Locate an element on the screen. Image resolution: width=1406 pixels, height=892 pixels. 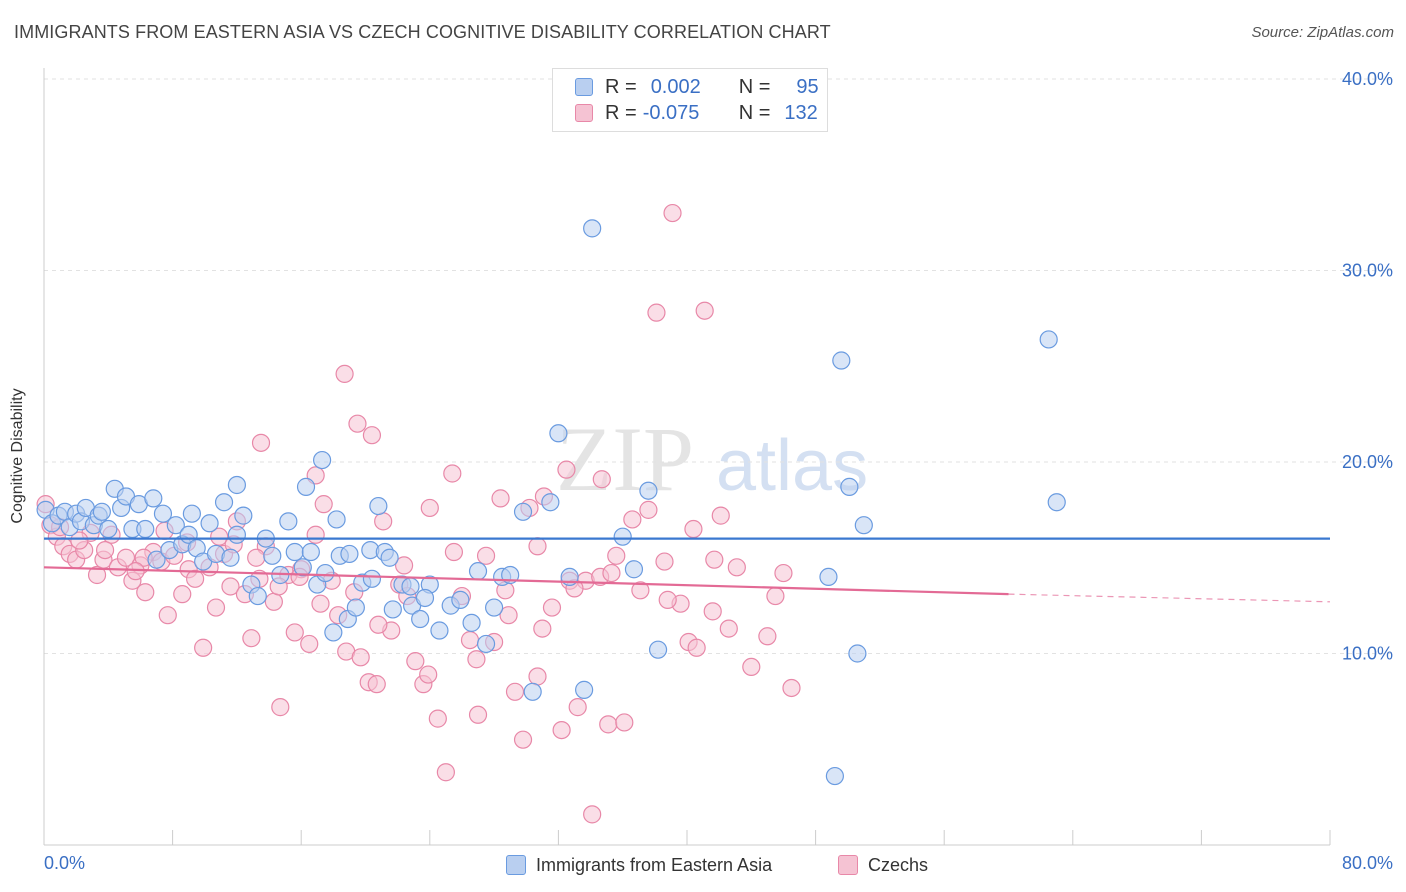
legend-r-value: -0.075 is located at coordinates (671, 112).